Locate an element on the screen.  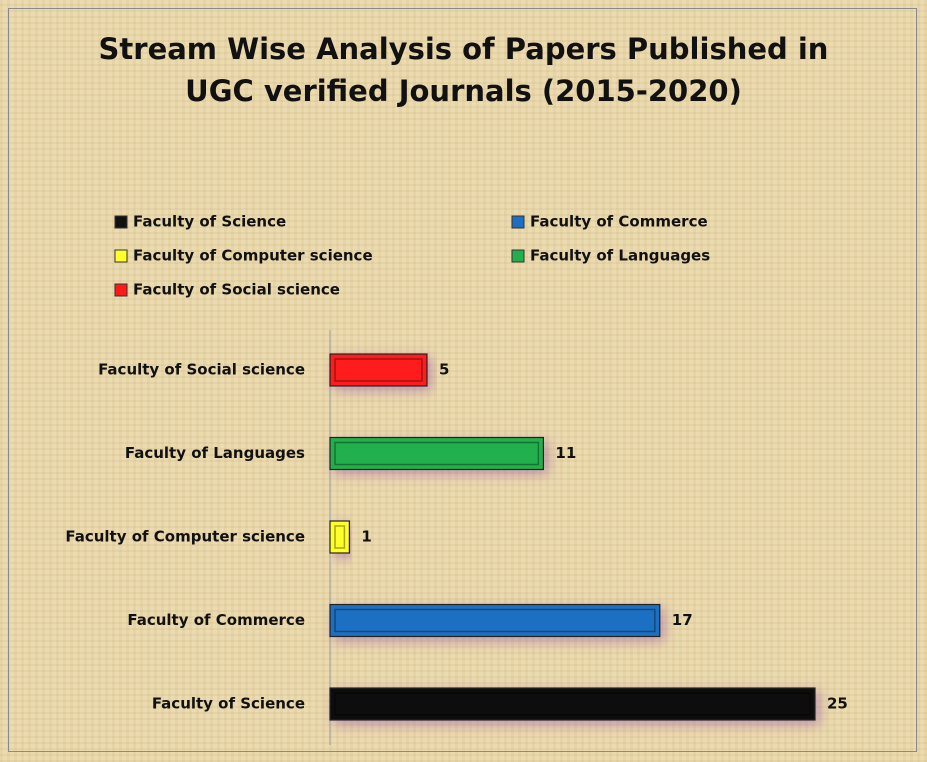
y-tick-label: Faculty of Social science is located at coordinates (201, 370).